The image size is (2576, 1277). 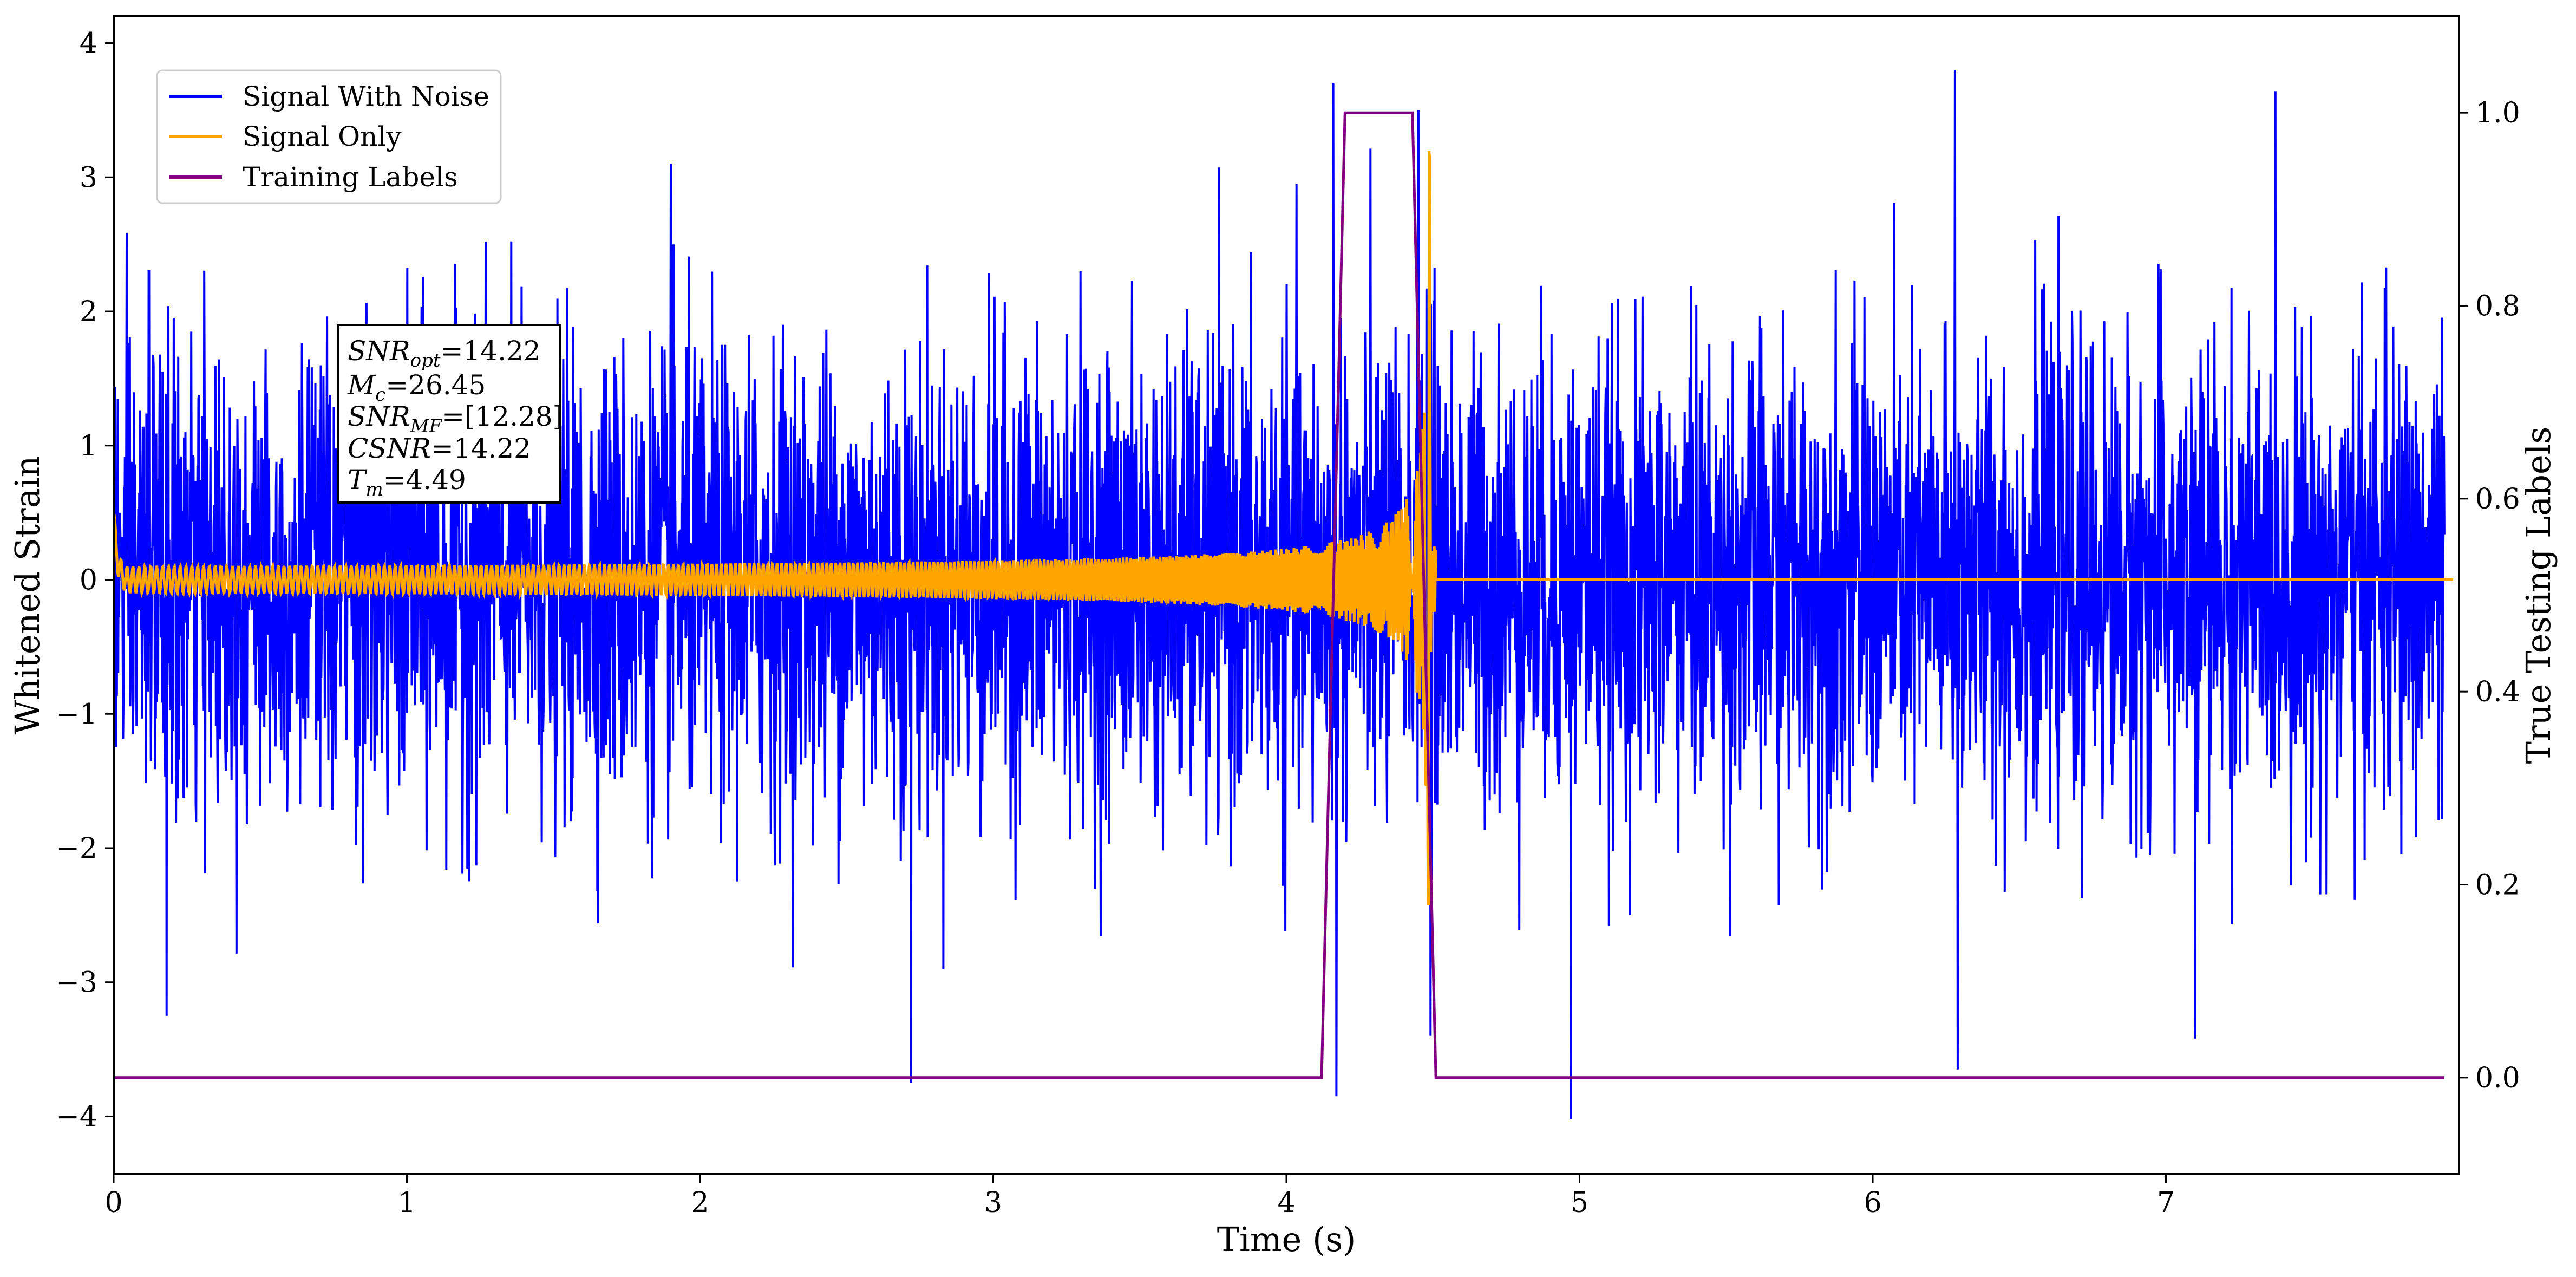 I want to click on y2-tick-label: 0.2, so click(x=2497, y=885).